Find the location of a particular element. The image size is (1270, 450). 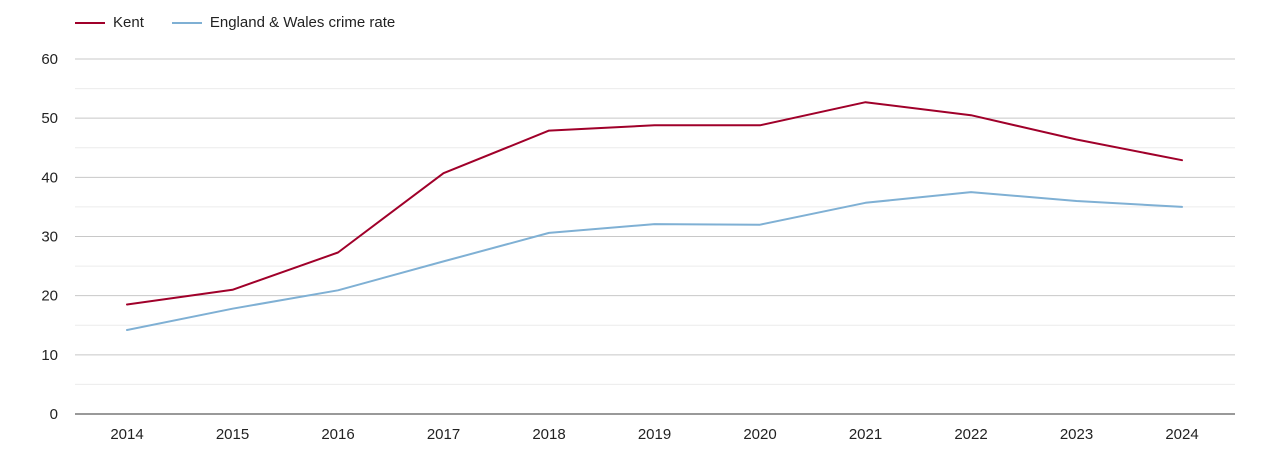

x-tick-label: 2020 is located at coordinates (759, 434).